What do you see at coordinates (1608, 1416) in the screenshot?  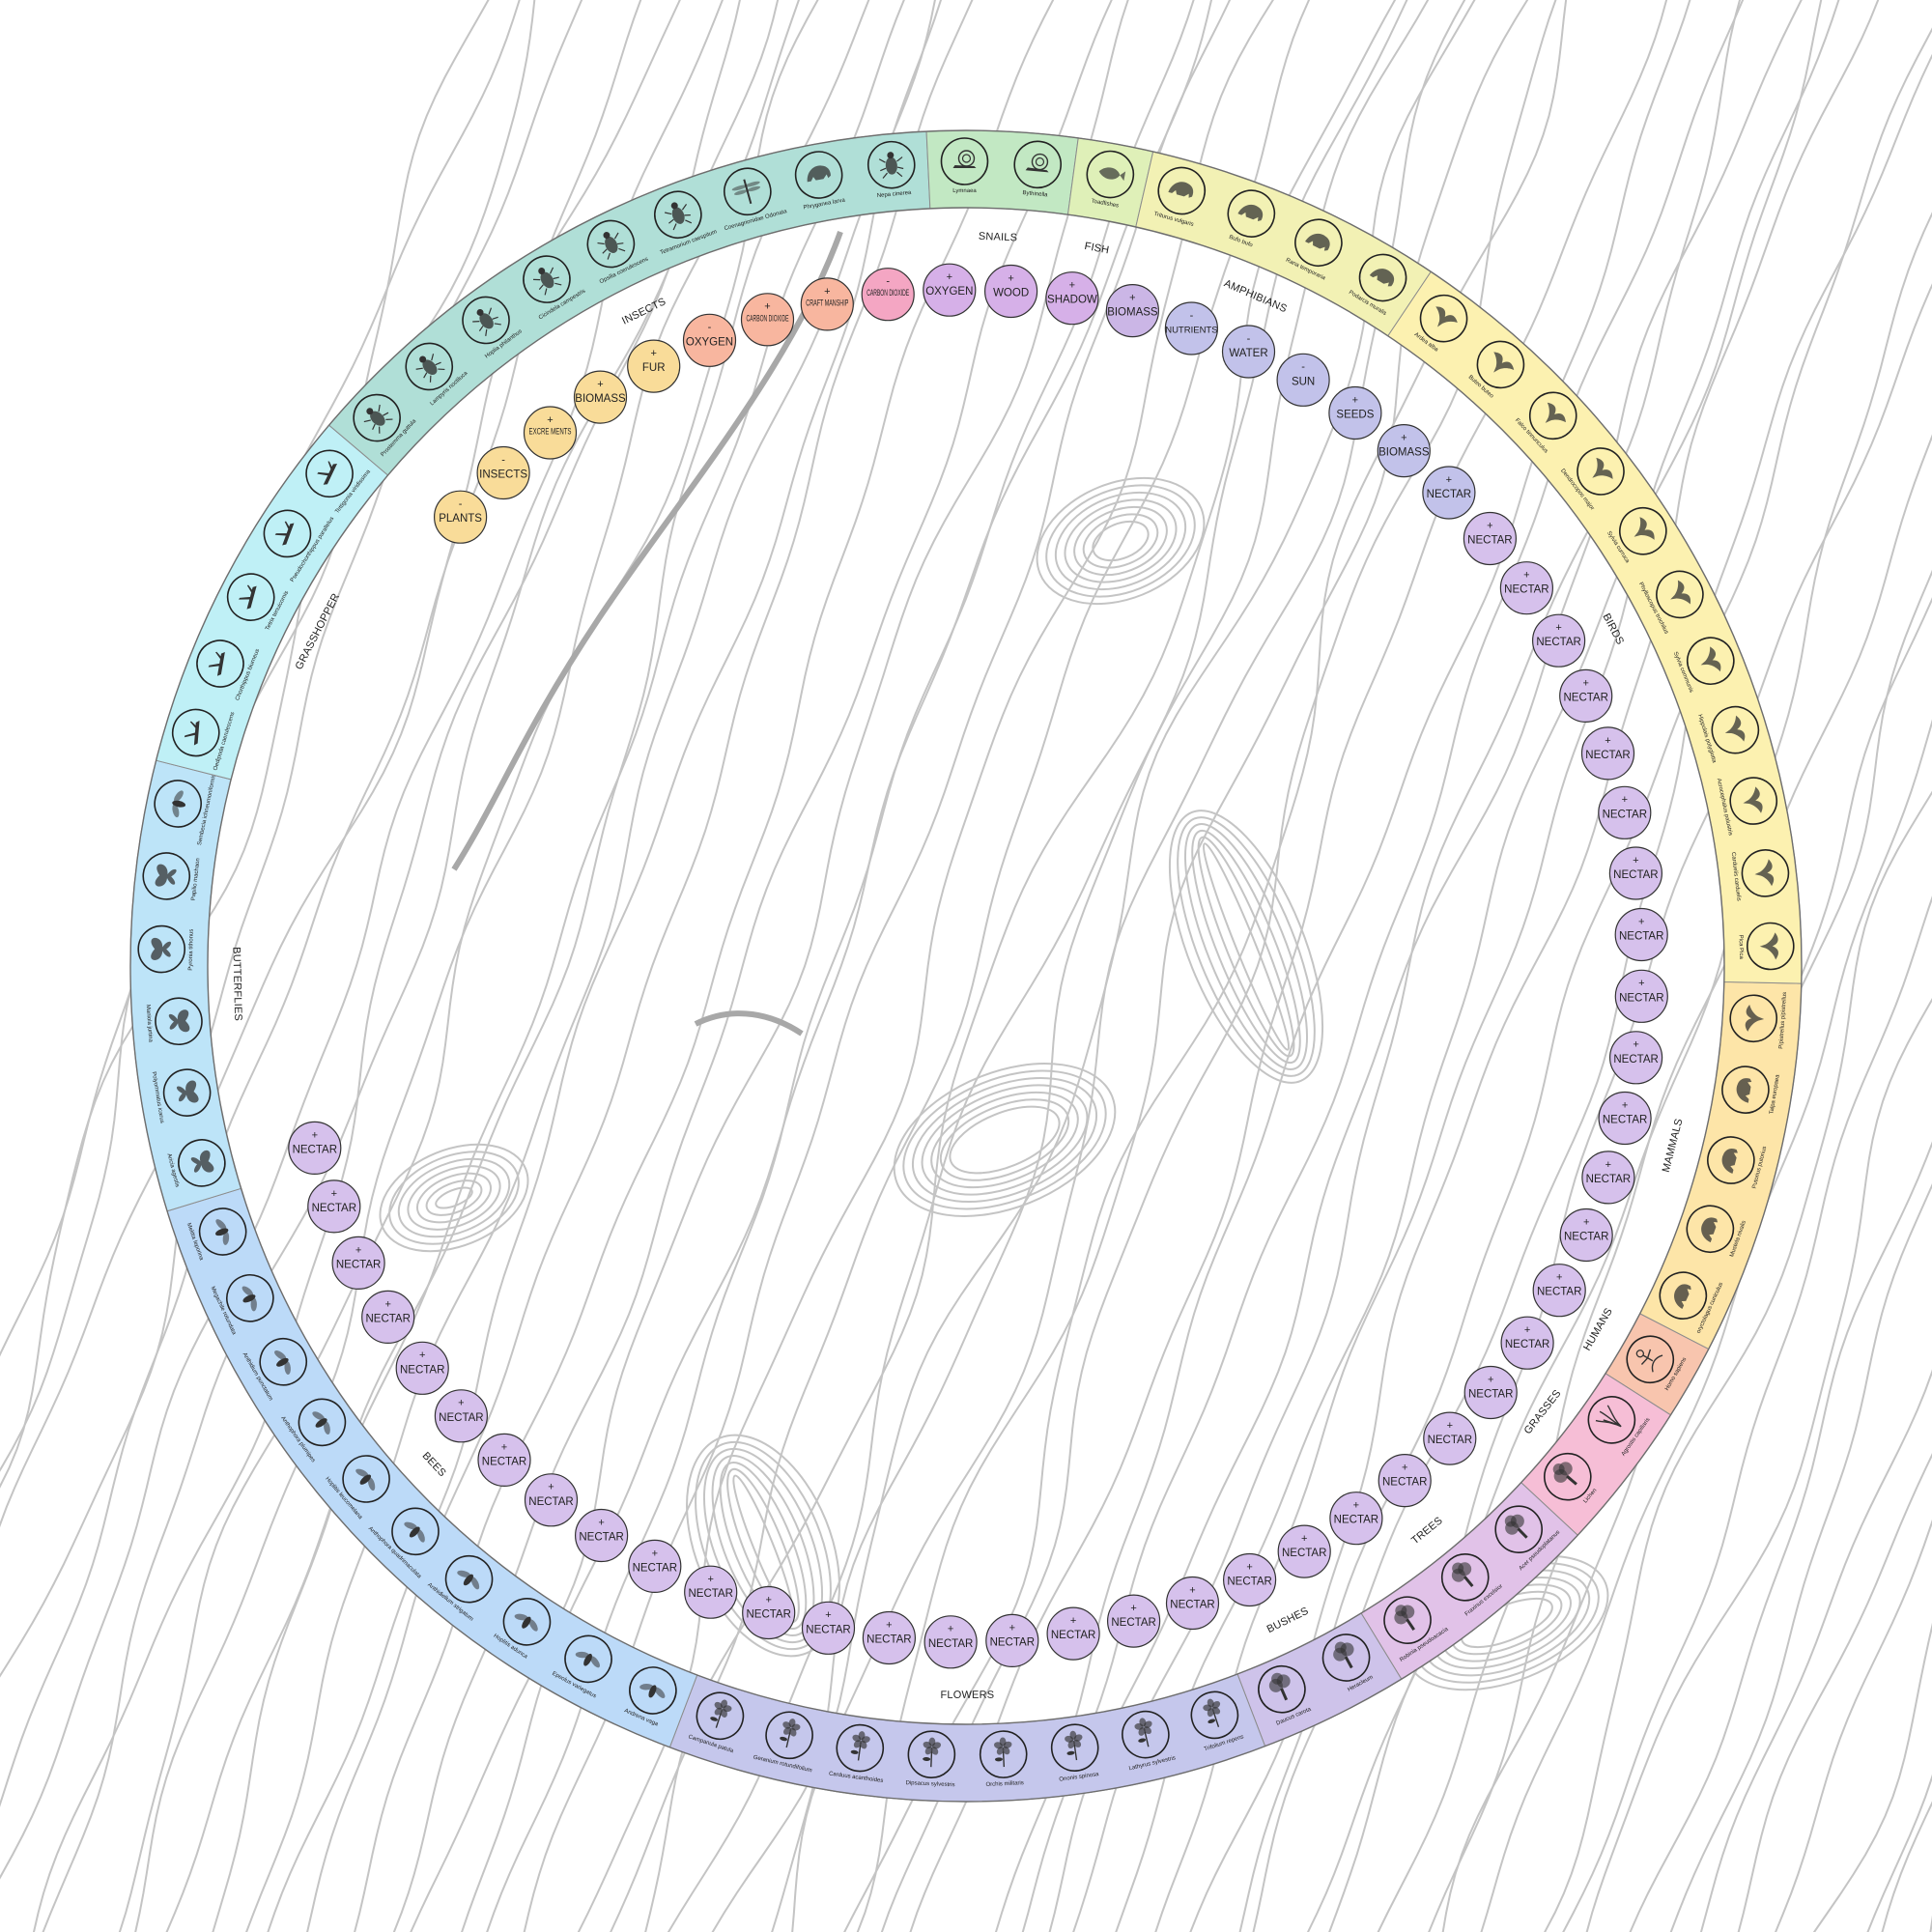 I see `grass-blades` at bounding box center [1608, 1416].